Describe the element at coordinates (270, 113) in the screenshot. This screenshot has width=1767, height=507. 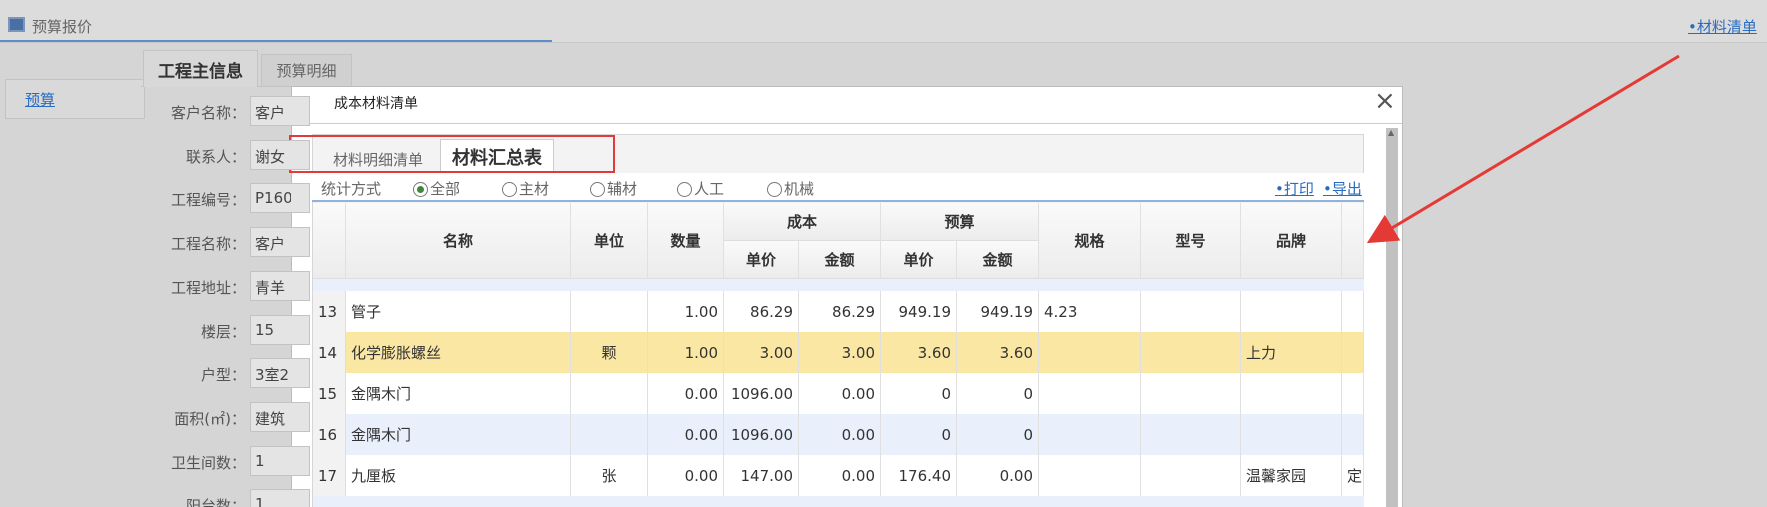
I see `field-value: 客户` at that location.